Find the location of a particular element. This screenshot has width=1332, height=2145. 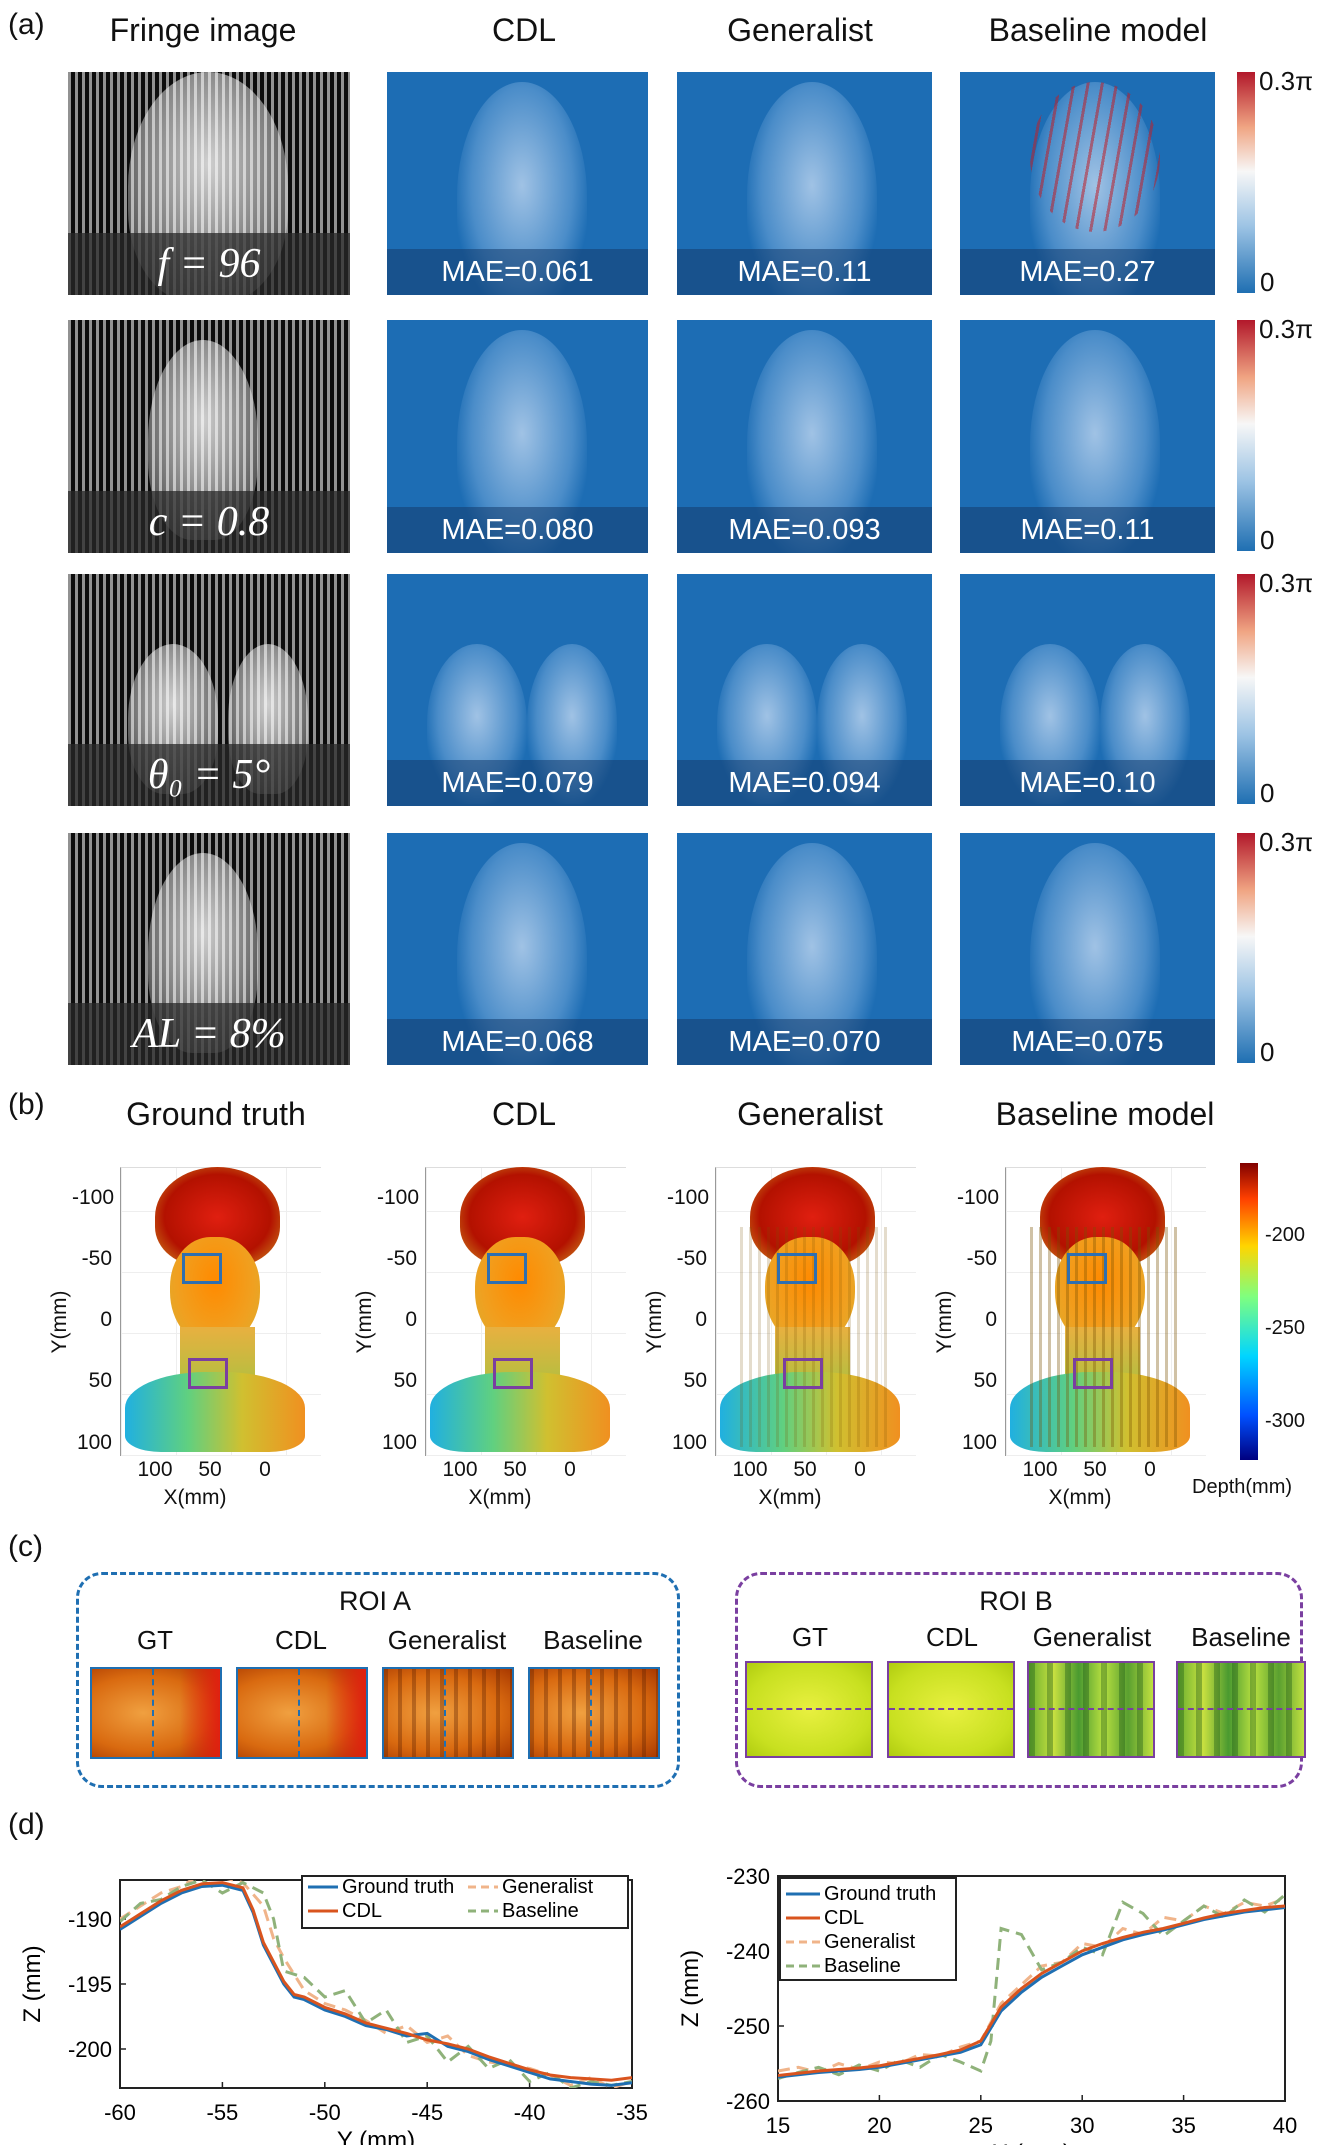

mae-label: MAE=0.061 is located at coordinates (517, 272).